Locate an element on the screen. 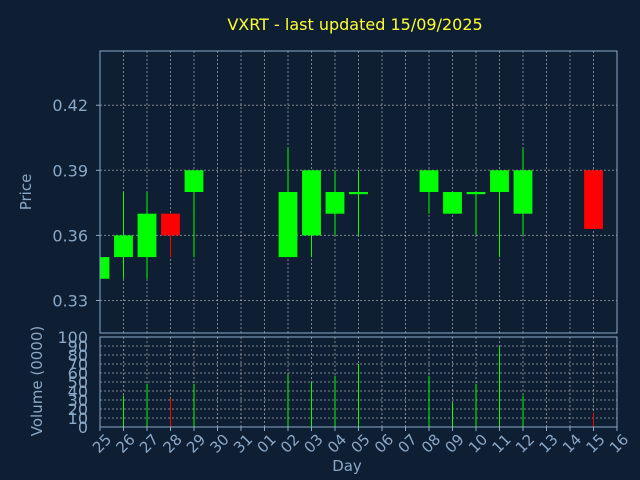 The width and height of the screenshot is (640, 480). volume-tick-label: 60 is located at coordinates (78, 373).